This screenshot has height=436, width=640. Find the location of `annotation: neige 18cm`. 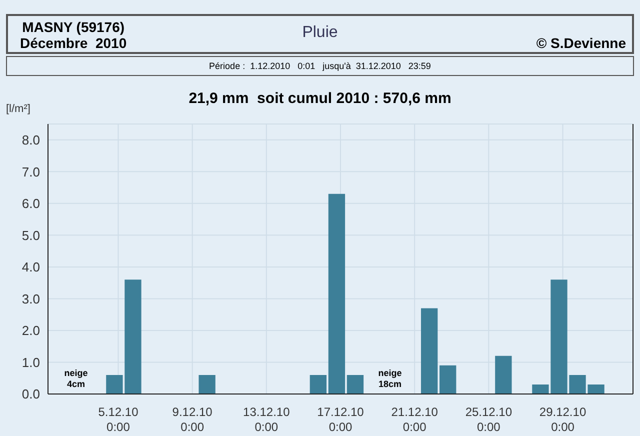

annotation: neige 18cm is located at coordinates (390, 379).